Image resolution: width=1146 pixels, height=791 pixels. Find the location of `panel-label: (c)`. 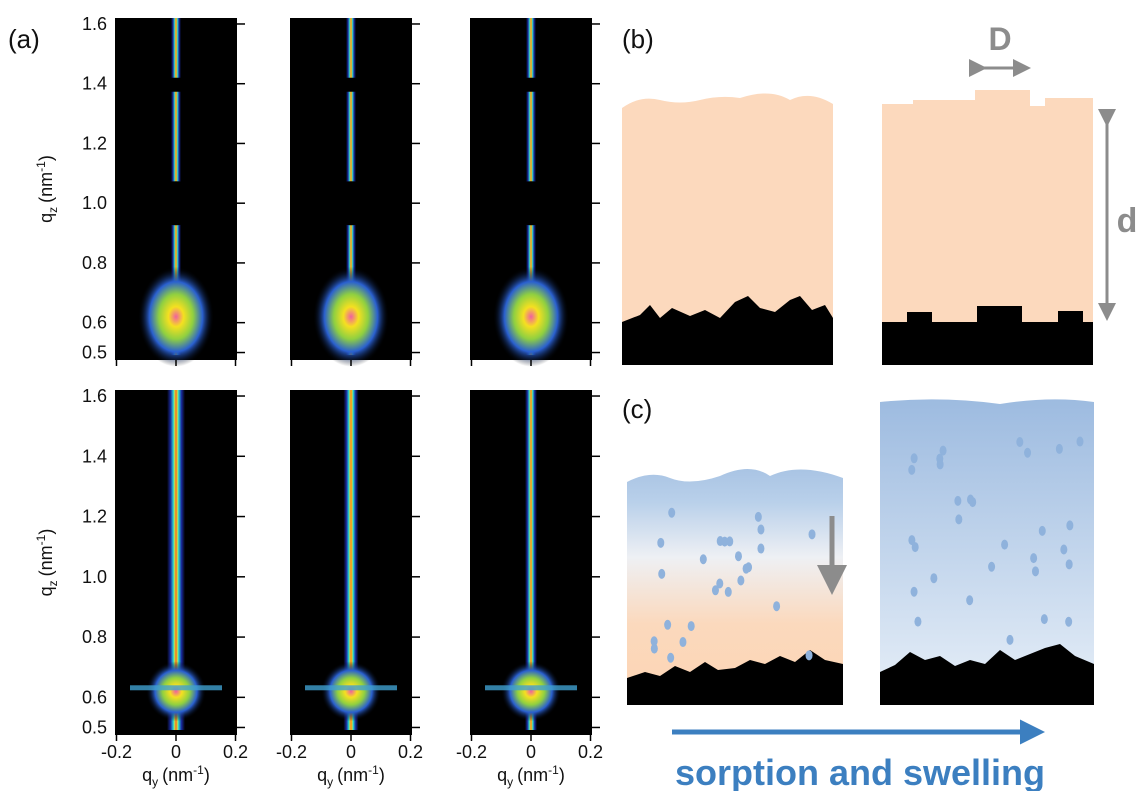

panel-label: (c) is located at coordinates (637, 409).